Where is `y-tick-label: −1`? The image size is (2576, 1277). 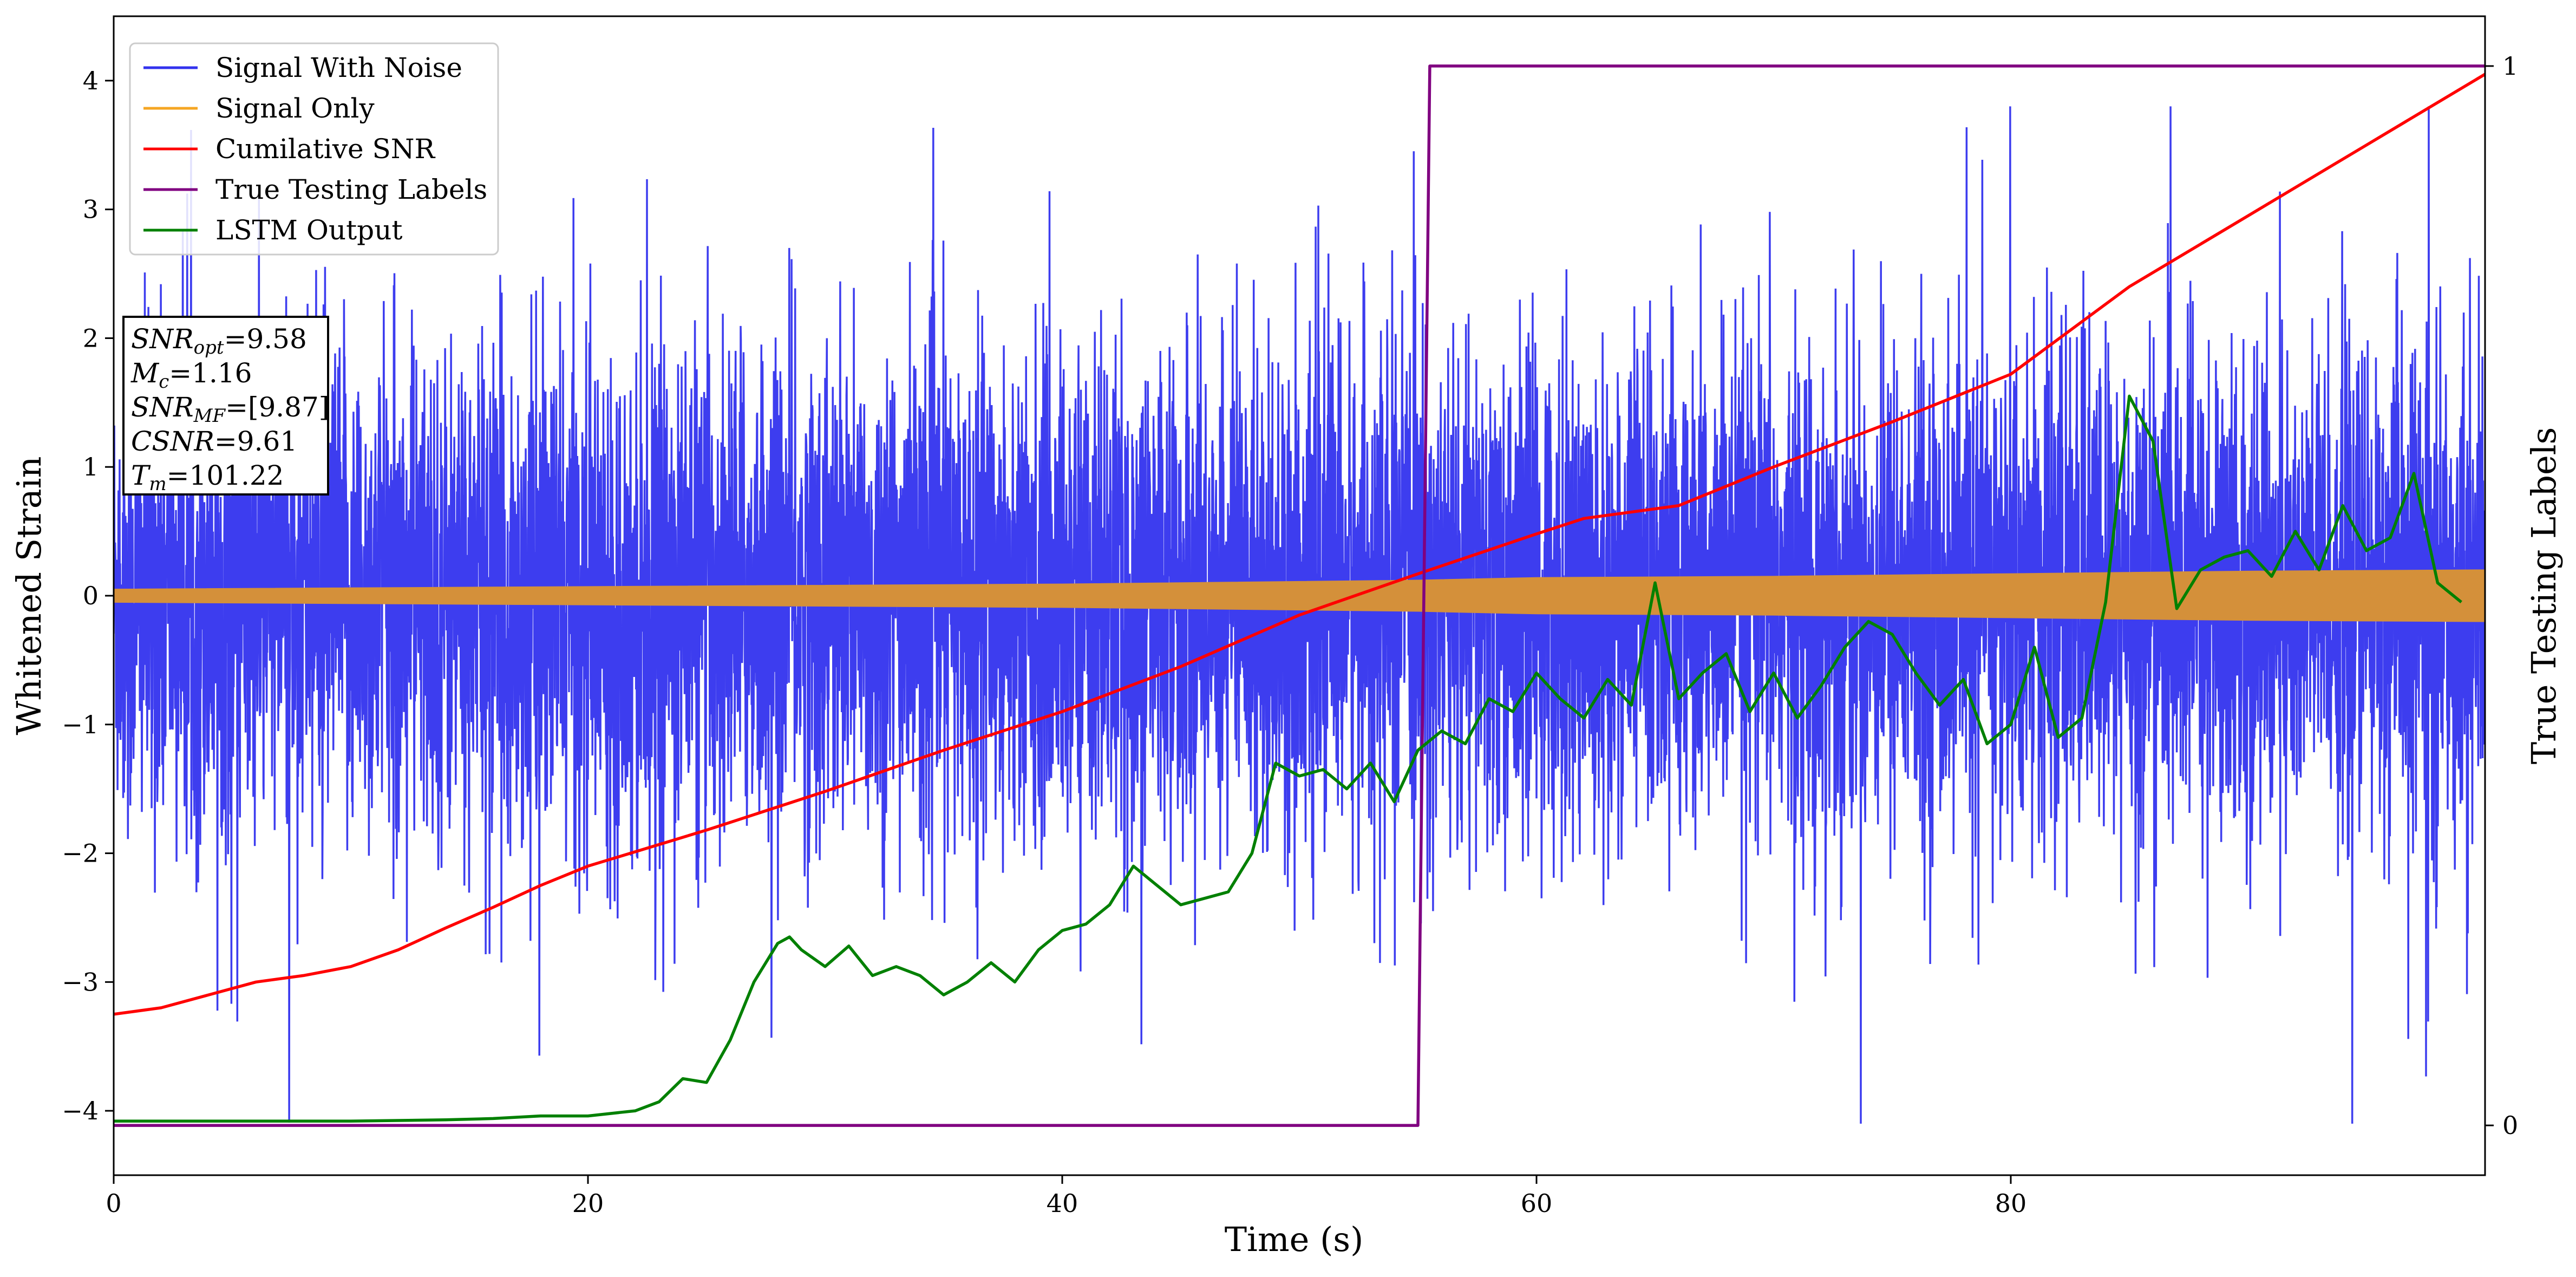
y-tick-label: −1 is located at coordinates (80, 724).